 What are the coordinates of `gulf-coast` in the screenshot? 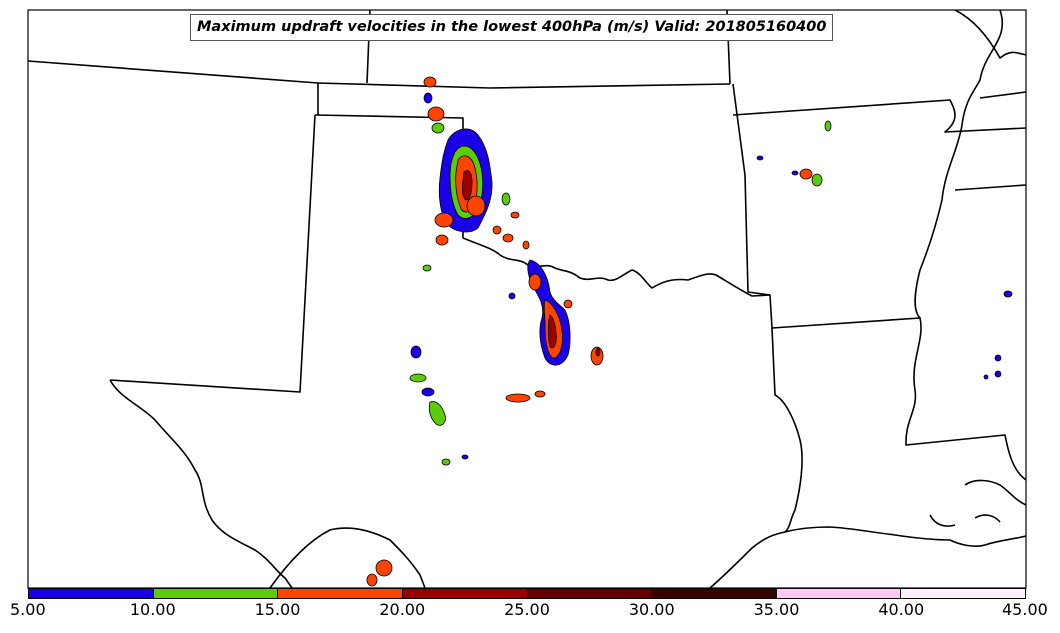 It's located at (867, 557).